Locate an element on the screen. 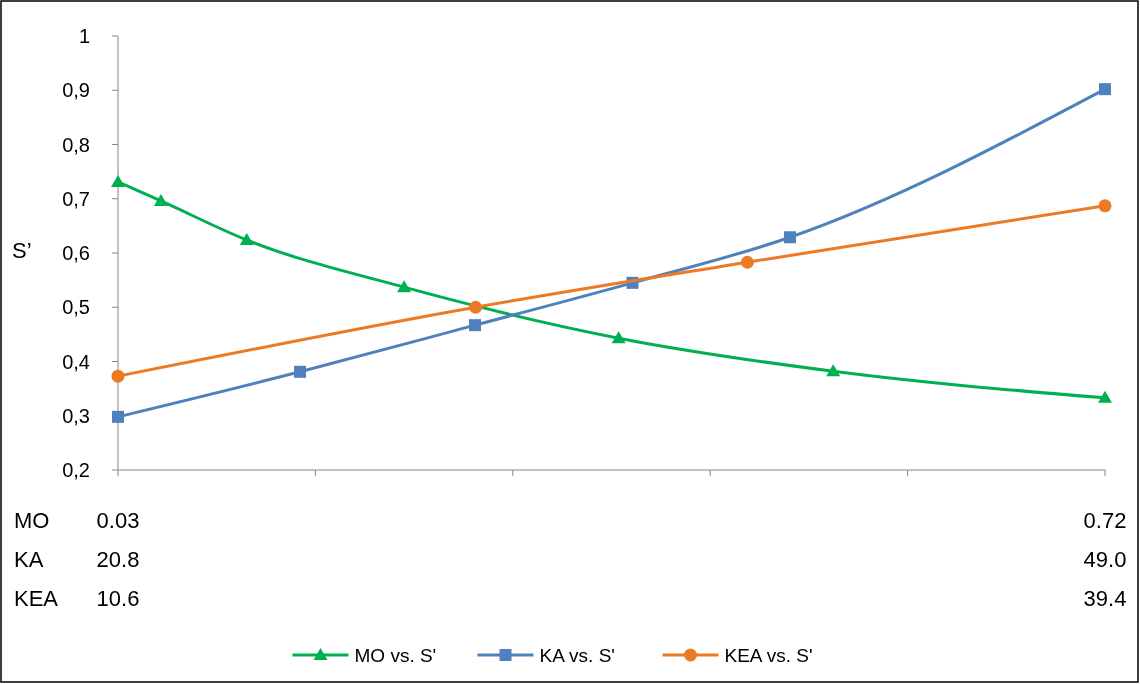 The image size is (1140, 684). x-tick-label: 0.03 is located at coordinates (118, 520).